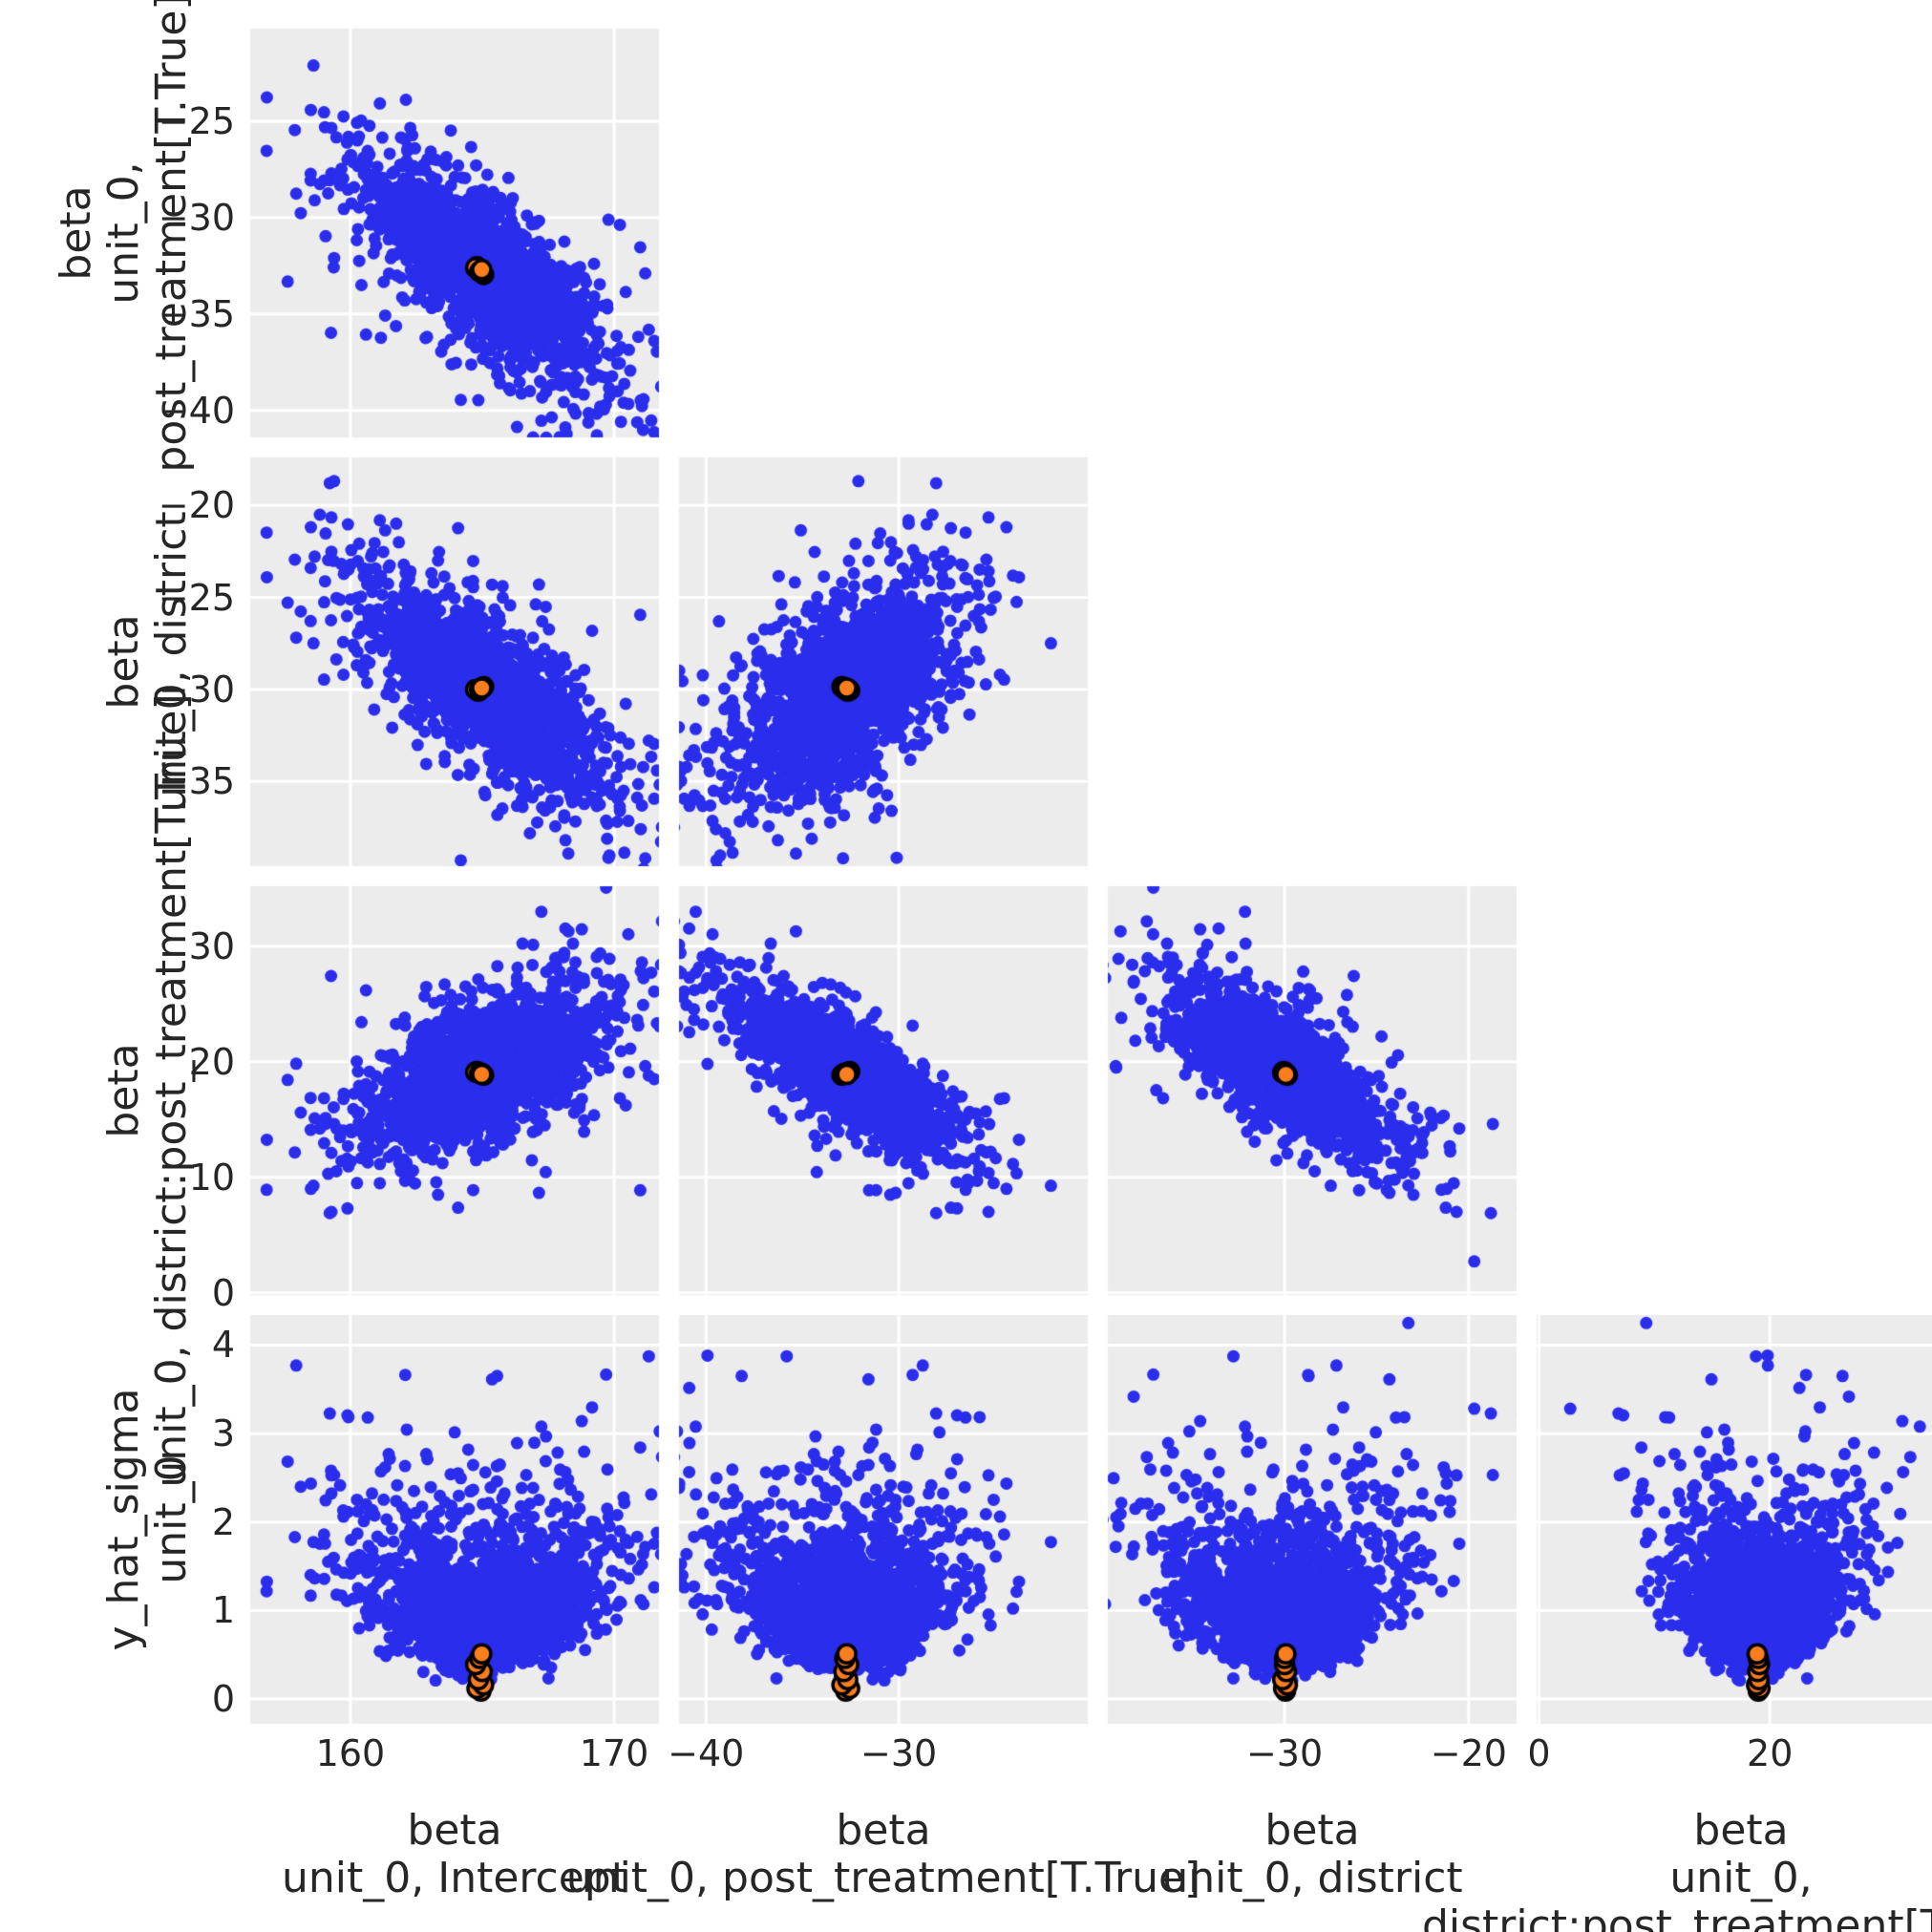 The width and height of the screenshot is (1932, 1932). Describe the element at coordinates (883, 1830) in the screenshot. I see `x-axis-label-beta_post_treatment-line1: beta` at that location.